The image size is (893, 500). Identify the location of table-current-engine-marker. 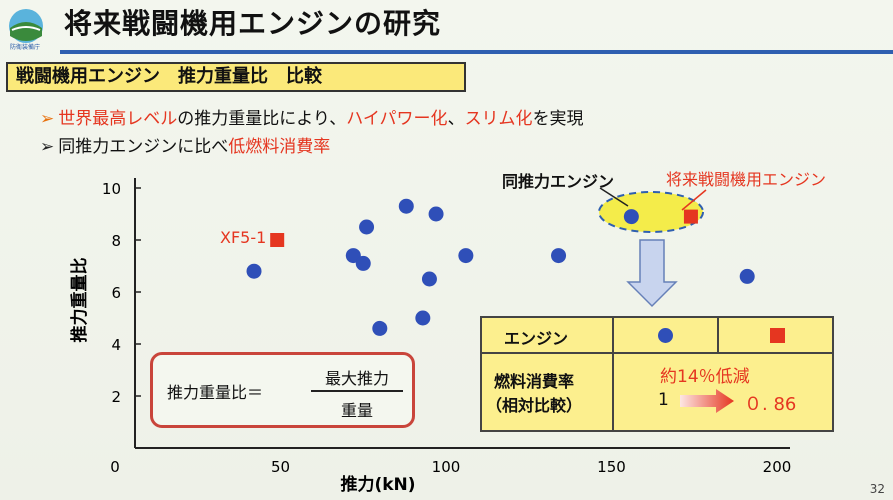
(665, 335).